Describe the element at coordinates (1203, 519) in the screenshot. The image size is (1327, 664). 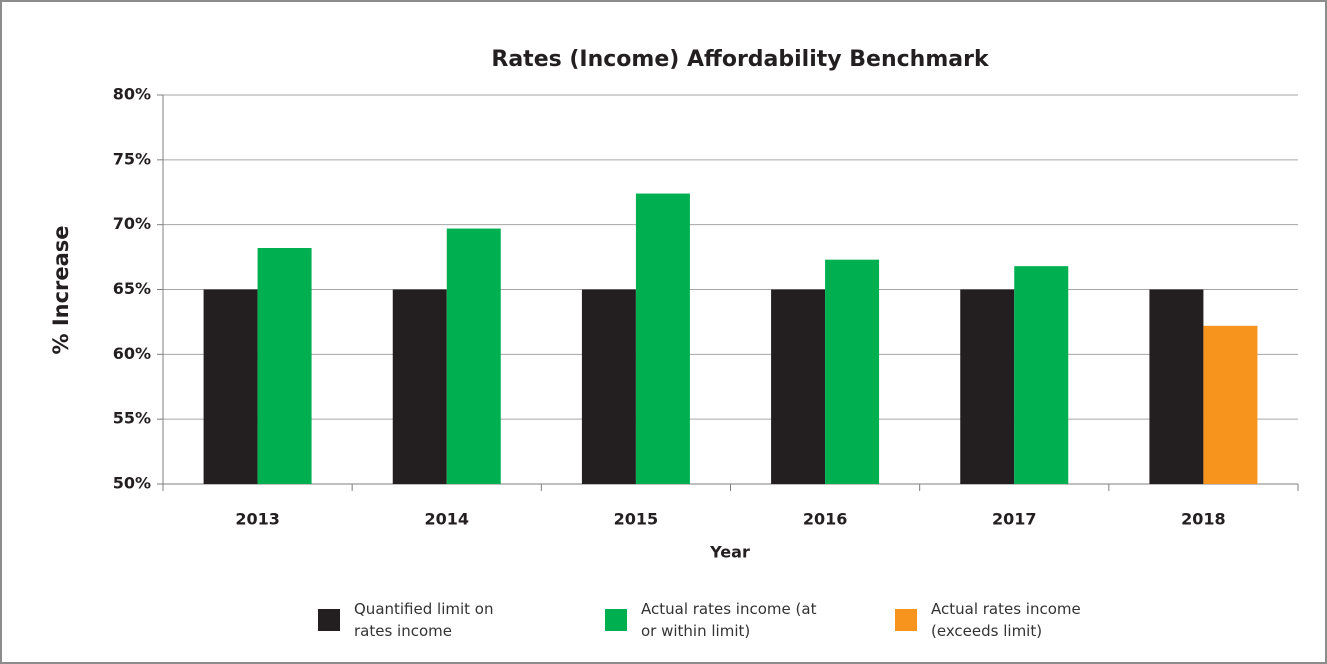
I see `x-tick-label: 2018` at that location.